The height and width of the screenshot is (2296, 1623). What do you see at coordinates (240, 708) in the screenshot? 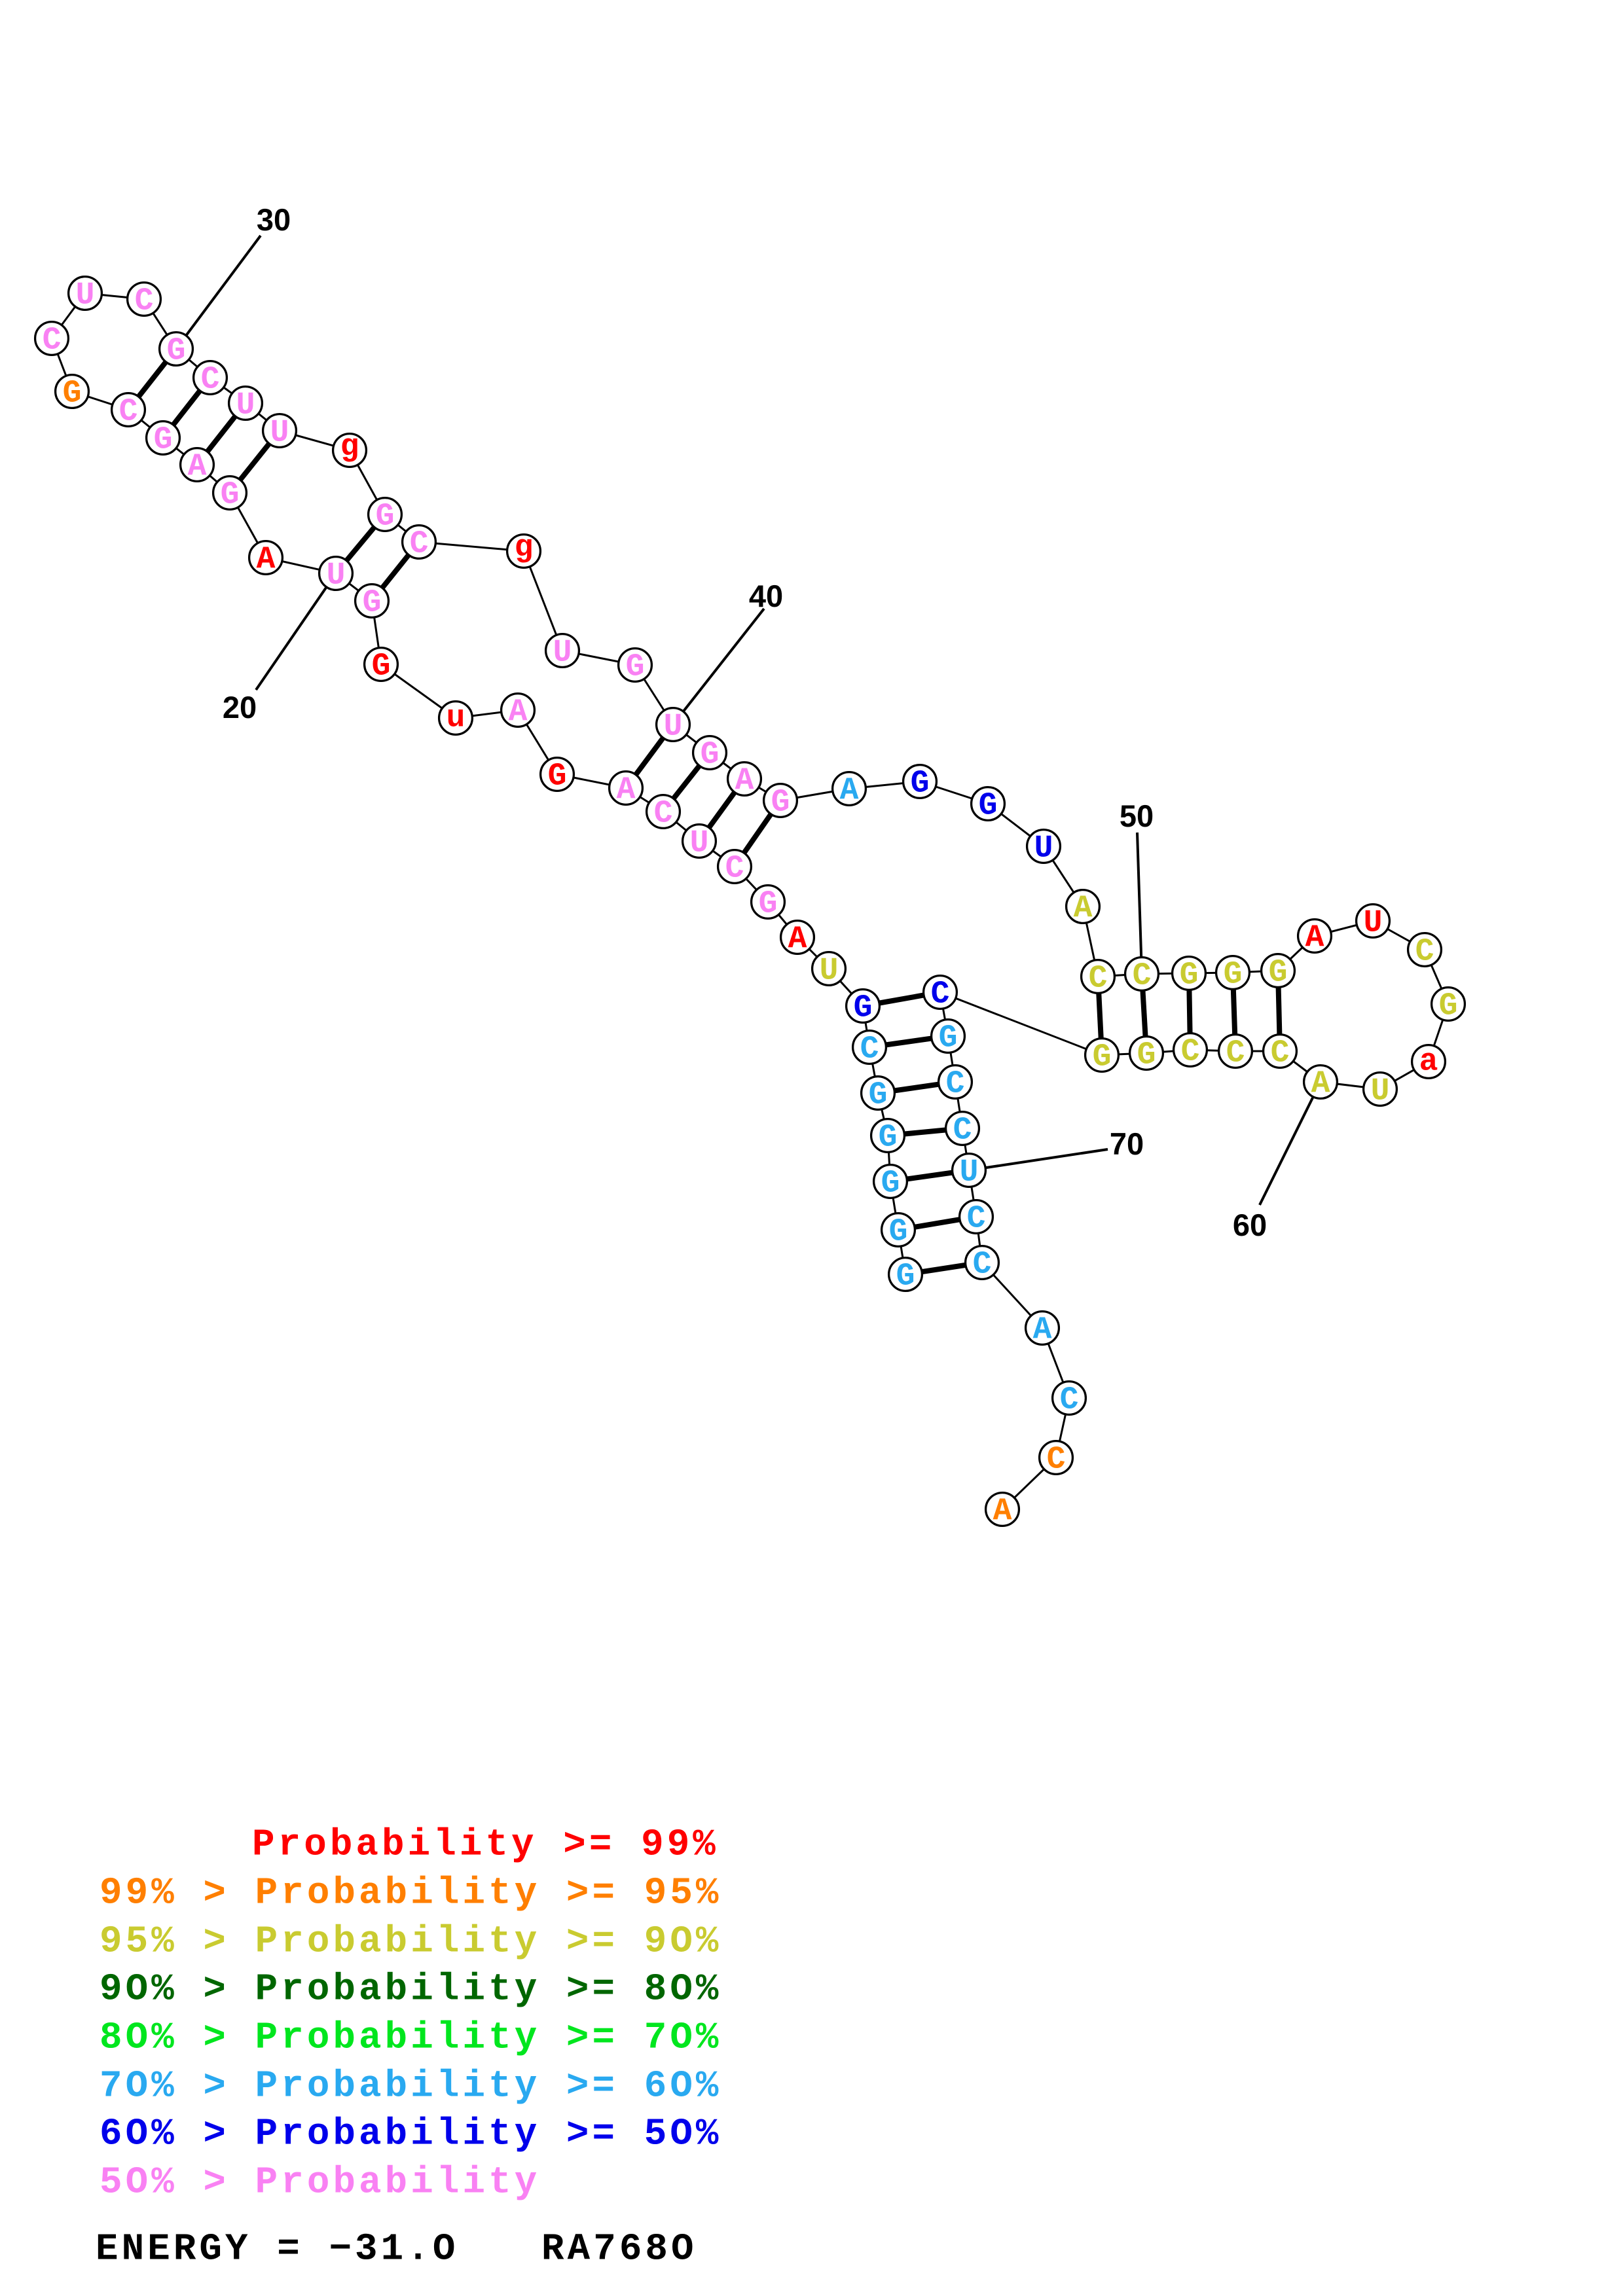
I see `svg-text: 20` at bounding box center [240, 708].